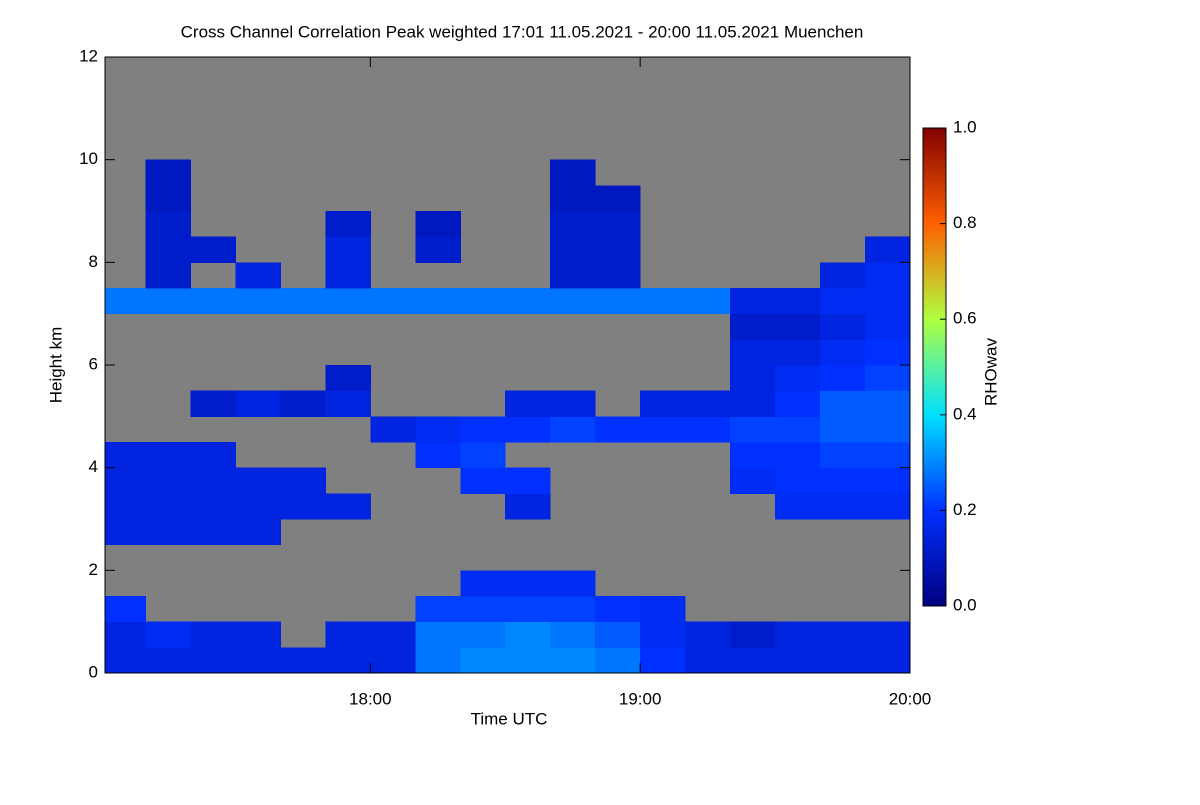  Describe the element at coordinates (55, 365) in the screenshot. I see `y-axis-label: Height km` at that location.